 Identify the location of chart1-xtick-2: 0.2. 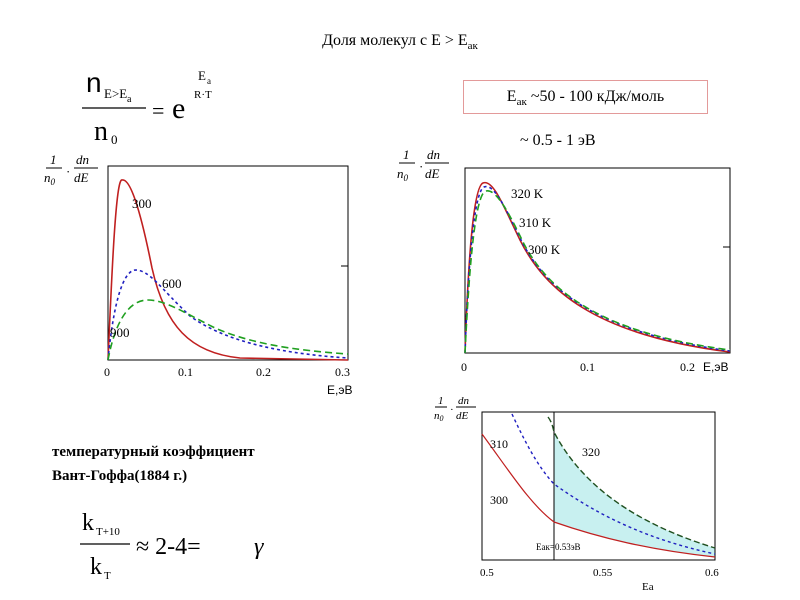
(263, 372).